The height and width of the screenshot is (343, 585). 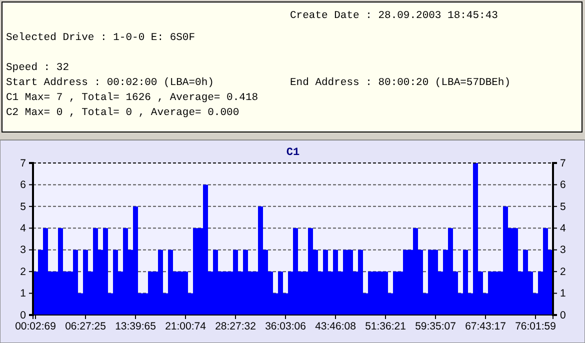 What do you see at coordinates (335, 326) in the screenshot?
I see `x-tick-label: 43:46:08` at bounding box center [335, 326].